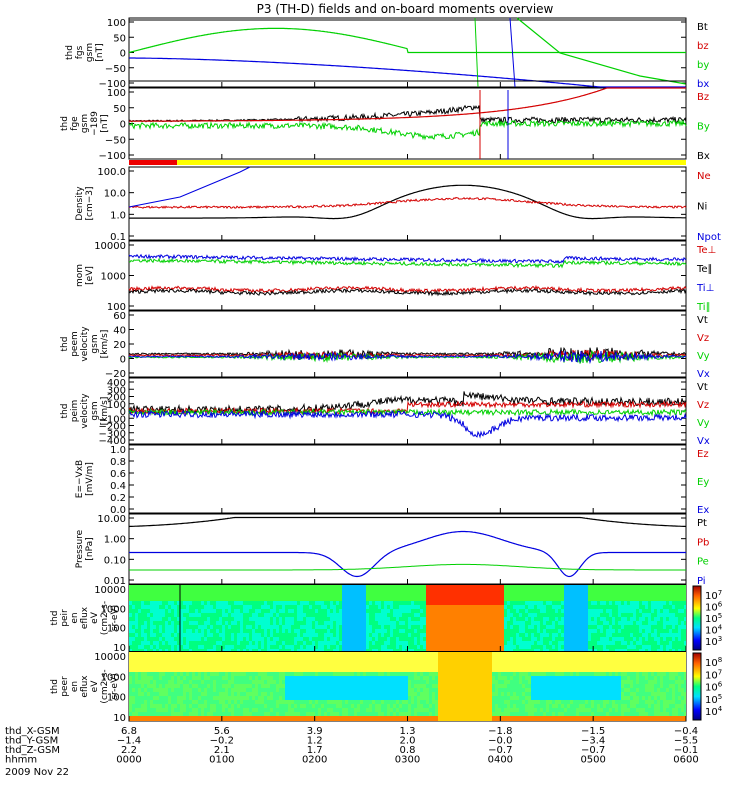  I want to click on legend-entry-vt: Vt, so click(702, 387).